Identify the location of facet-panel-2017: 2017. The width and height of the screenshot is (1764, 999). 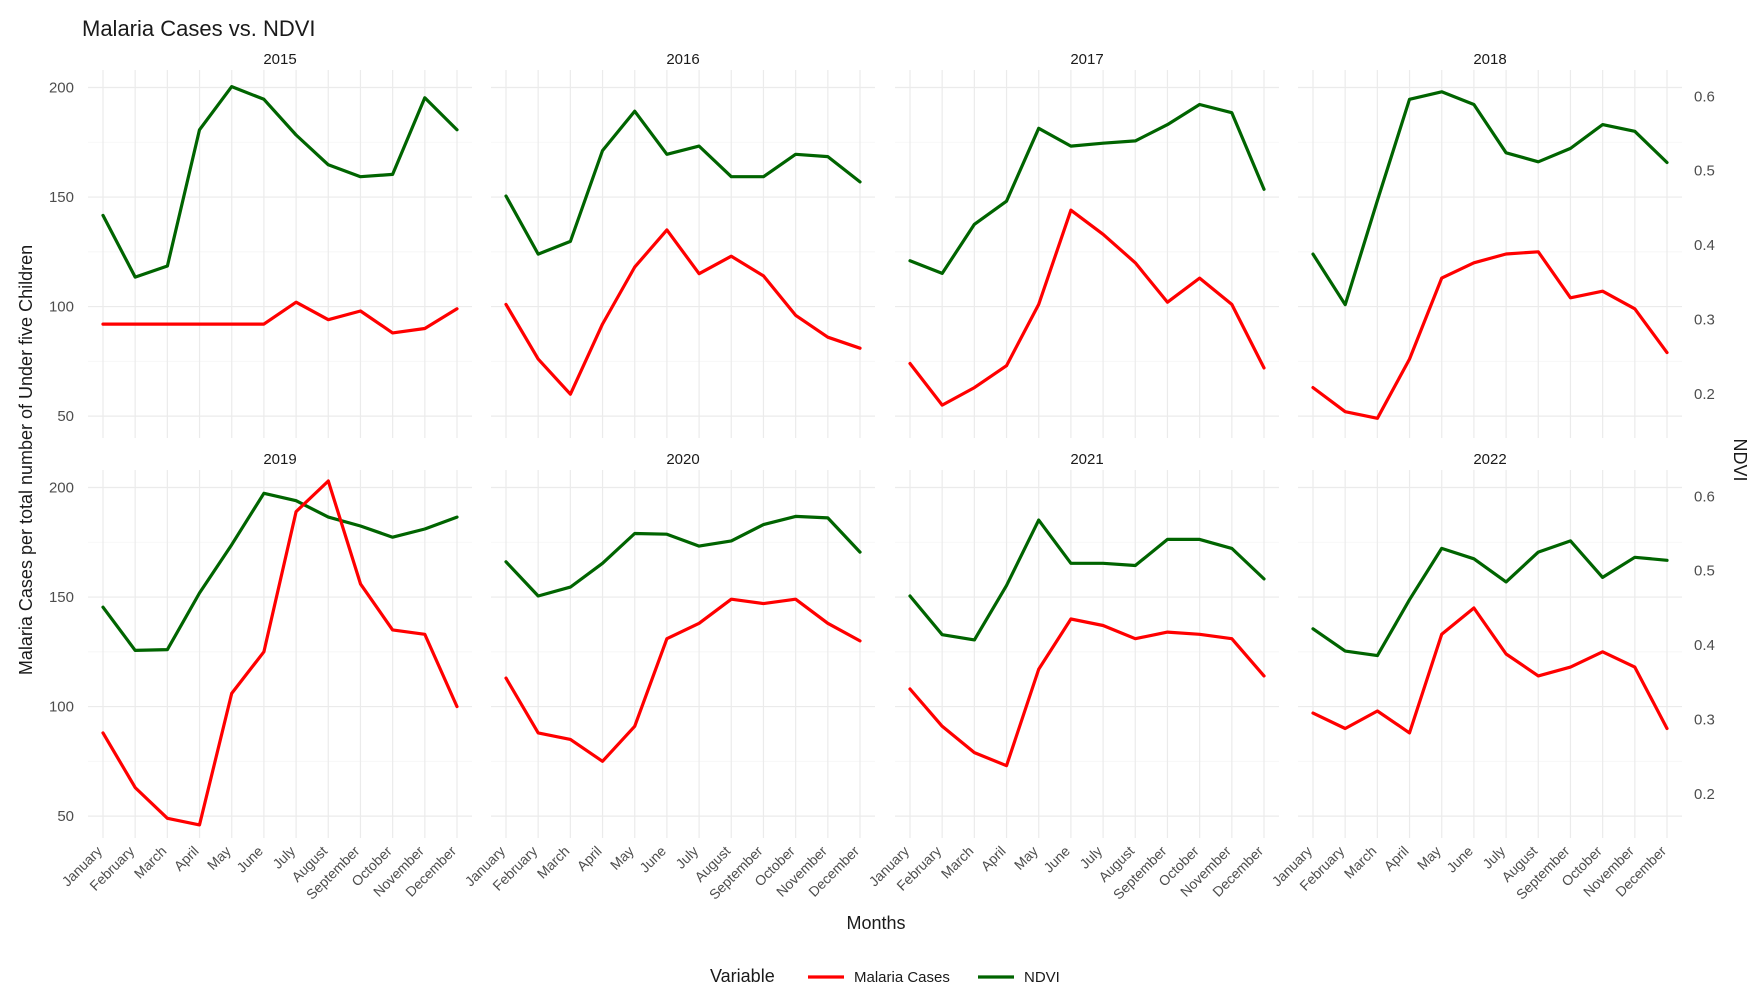
(1087, 244).